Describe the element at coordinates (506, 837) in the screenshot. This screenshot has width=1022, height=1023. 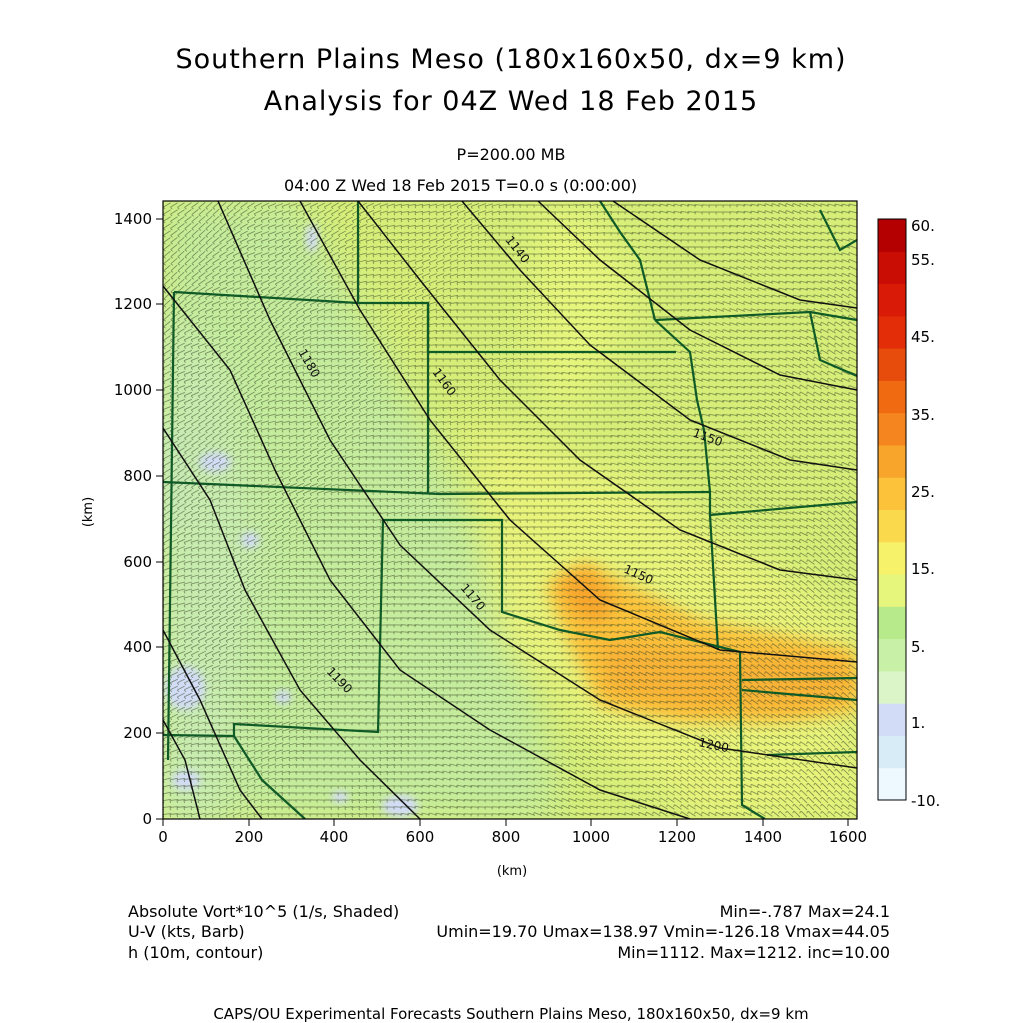
I see `x-tick-800: 800` at that location.